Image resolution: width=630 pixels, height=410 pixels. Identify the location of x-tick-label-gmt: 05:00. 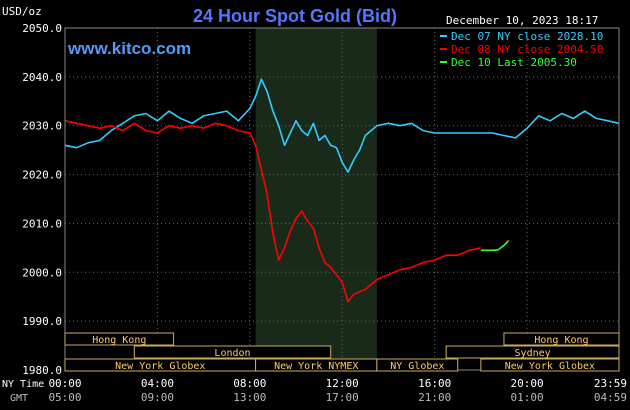
(64, 397).